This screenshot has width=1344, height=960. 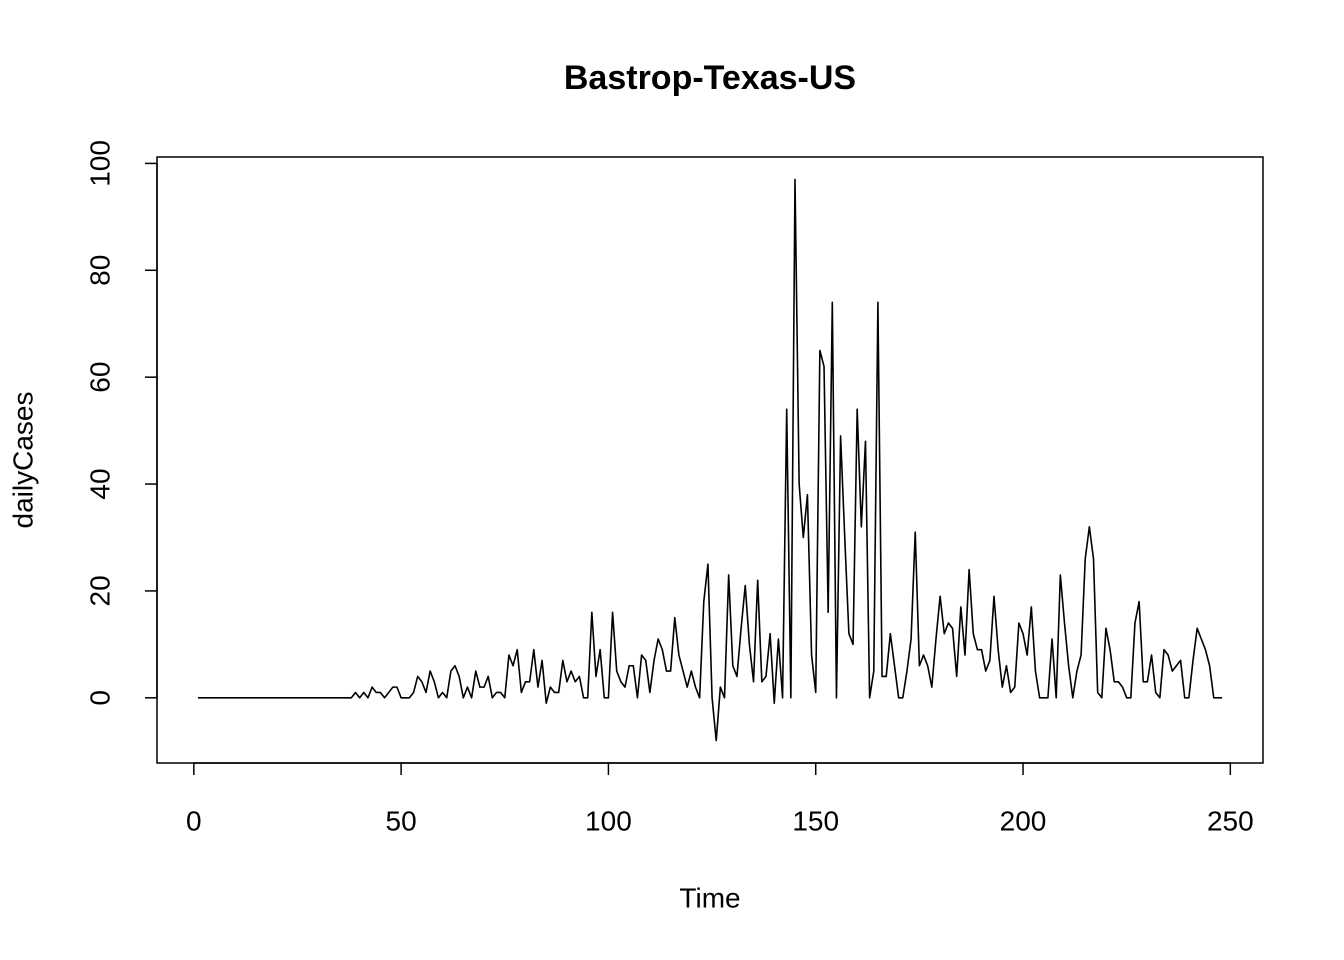 I want to click on y-tick-label: 0, so click(x=99, y=698).